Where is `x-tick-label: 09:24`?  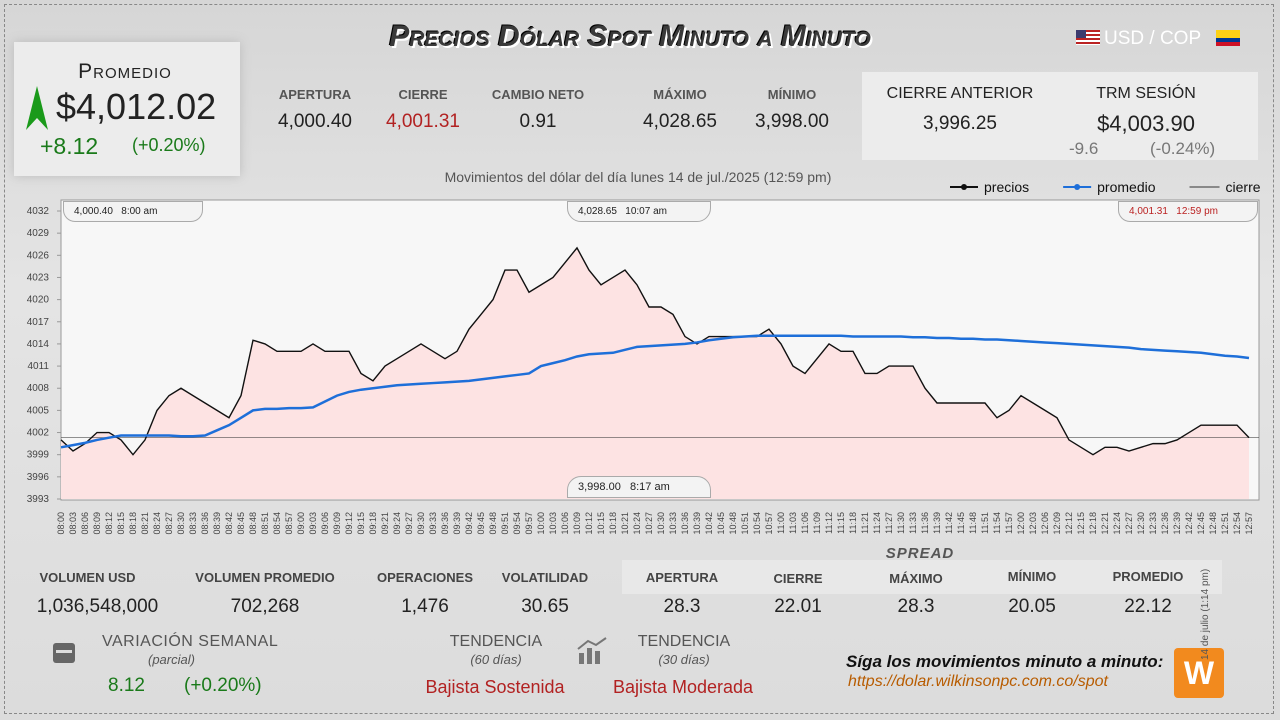
x-tick-label: 09:24 is located at coordinates (397, 523).